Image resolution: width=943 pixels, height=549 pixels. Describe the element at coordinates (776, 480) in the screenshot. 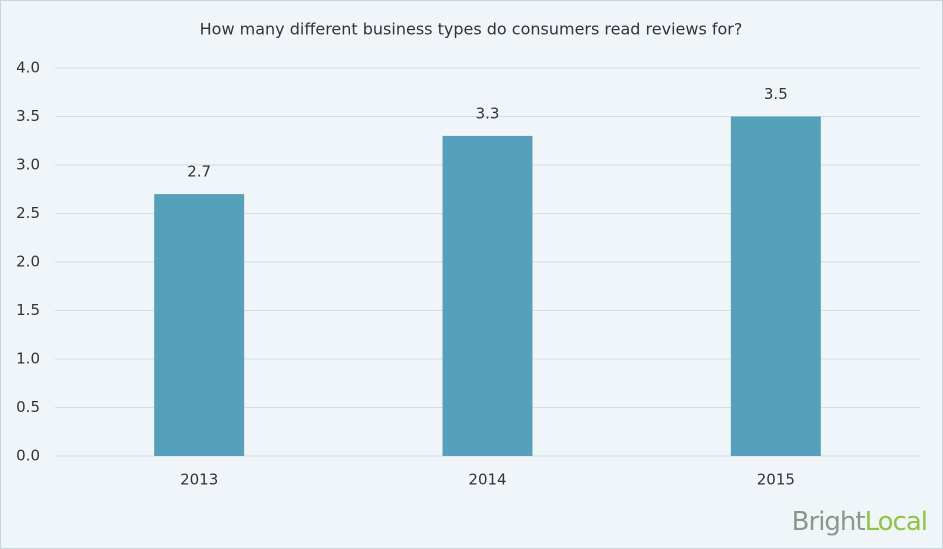

I see `x-tick-label: 2015` at that location.